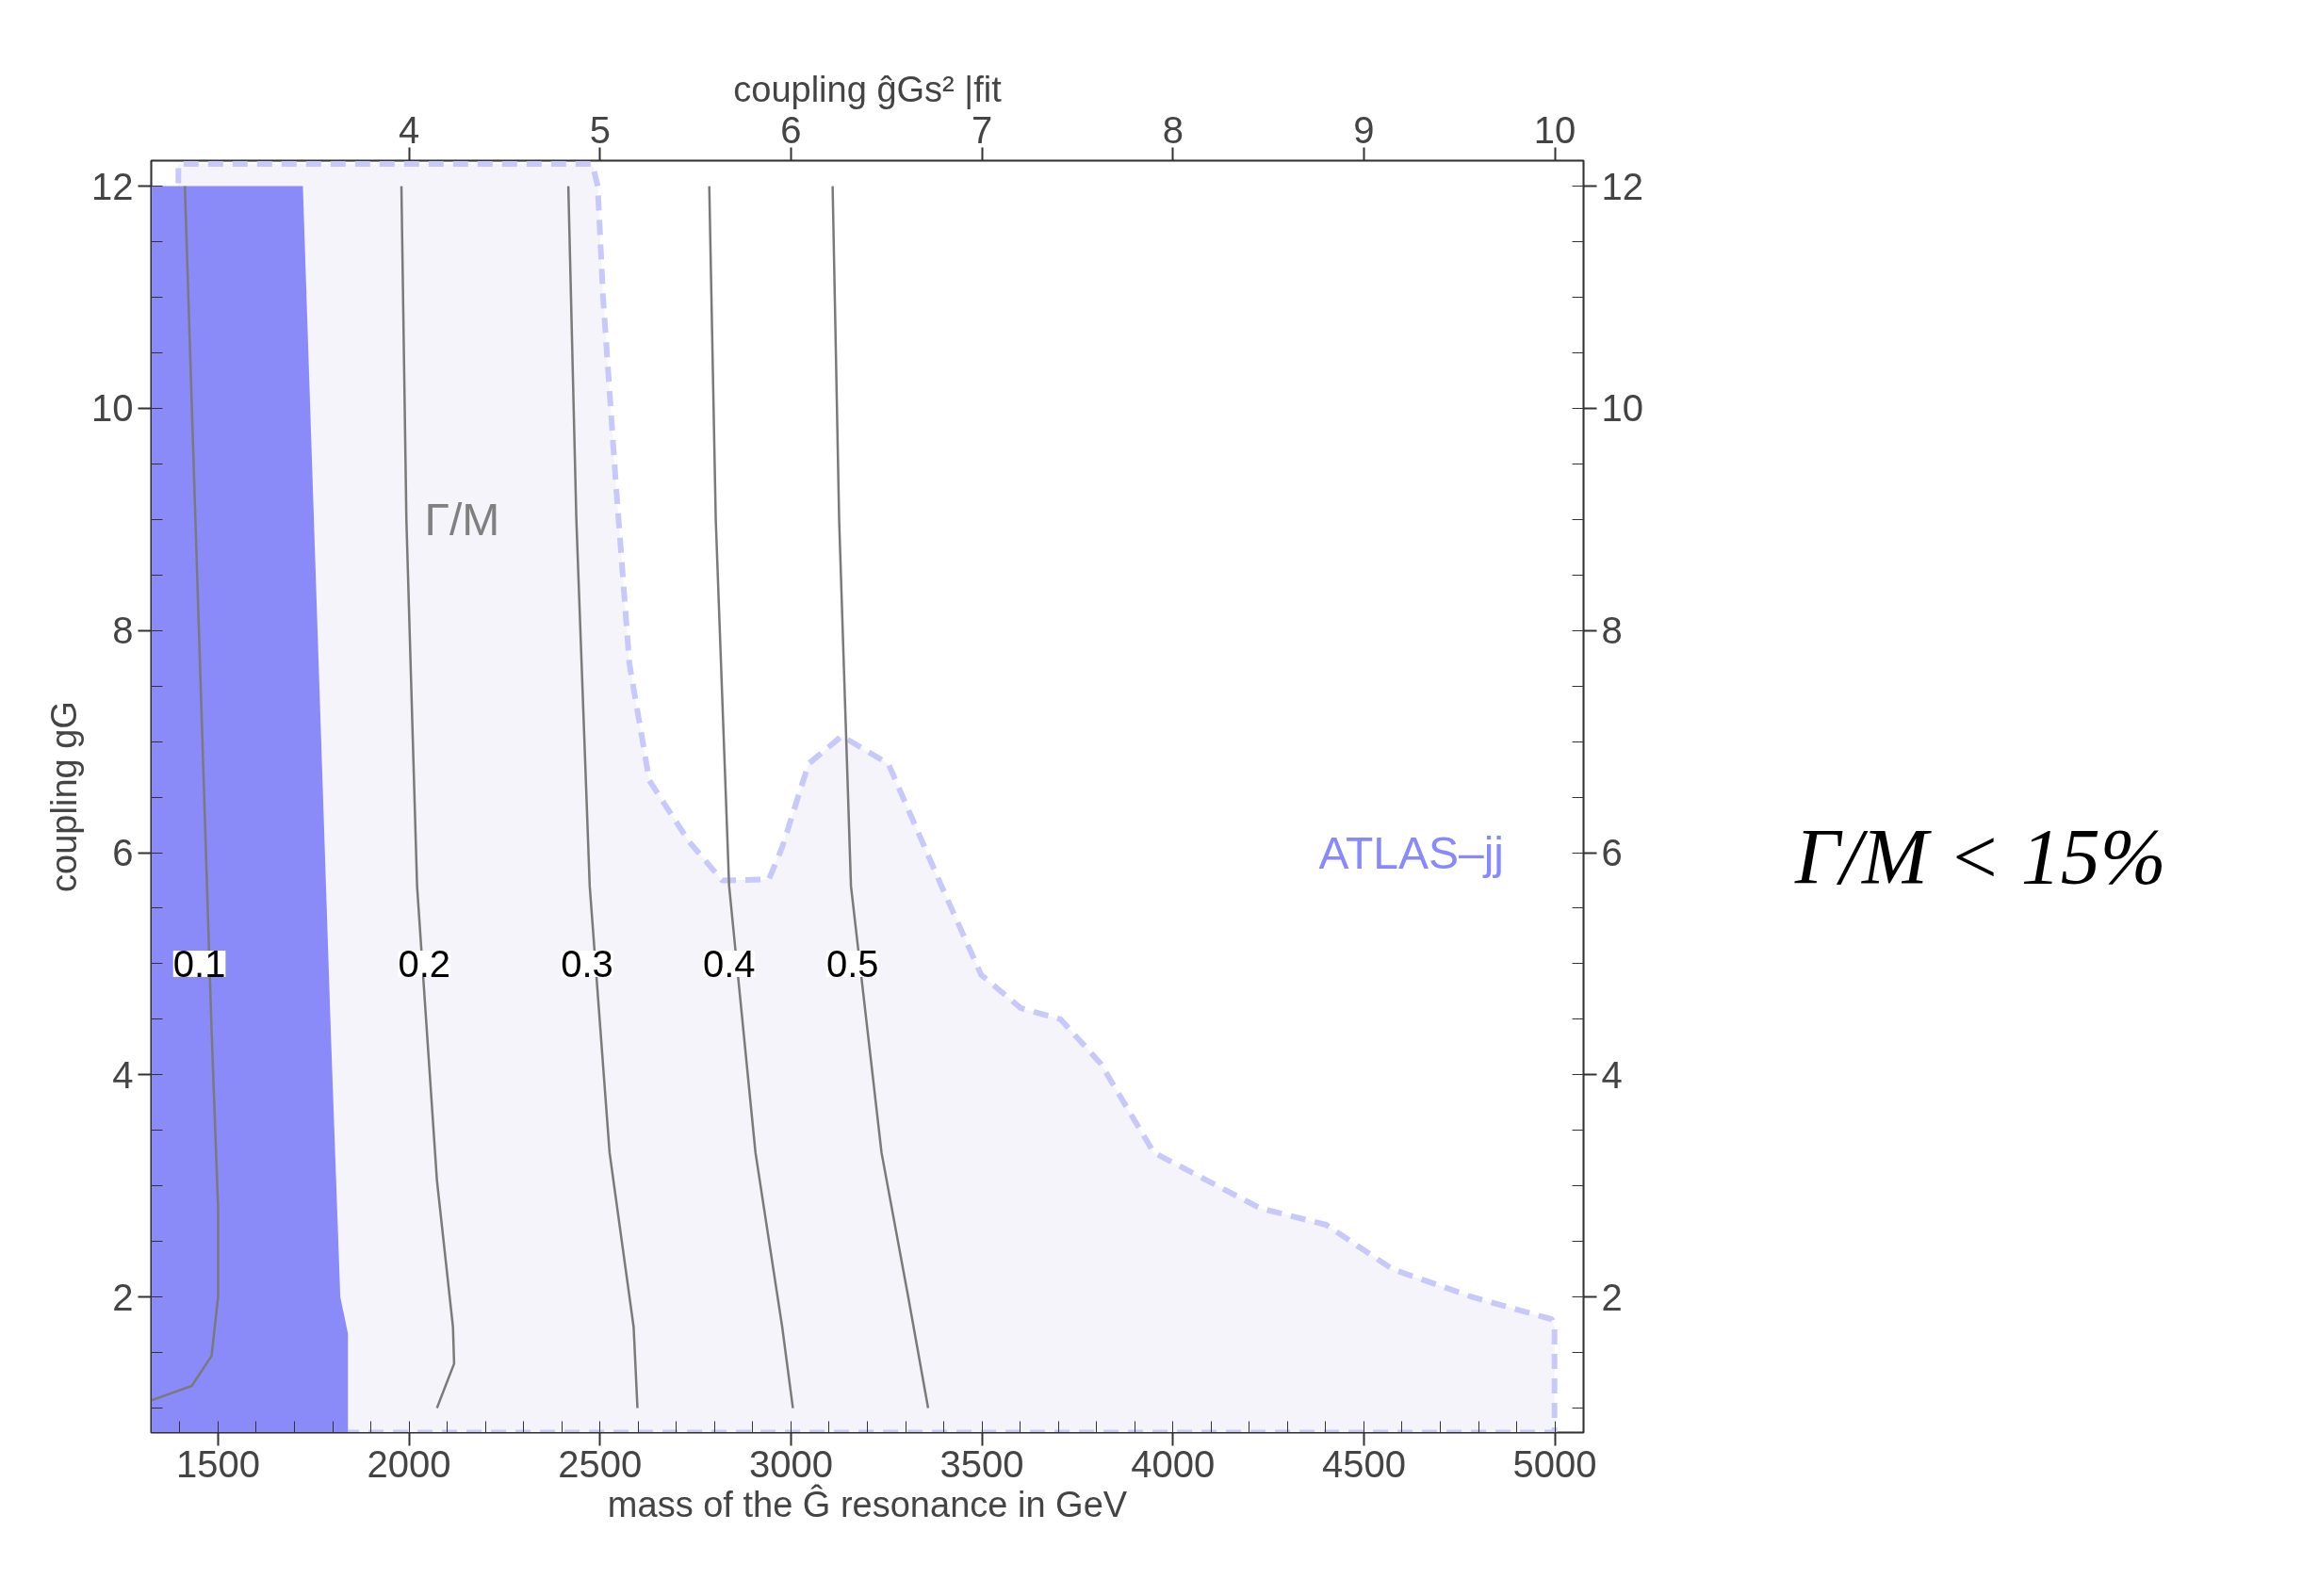 This screenshot has width=2319, height=1596. Describe the element at coordinates (1173, 129) in the screenshot. I see `x2-tick-label: 8` at that location.